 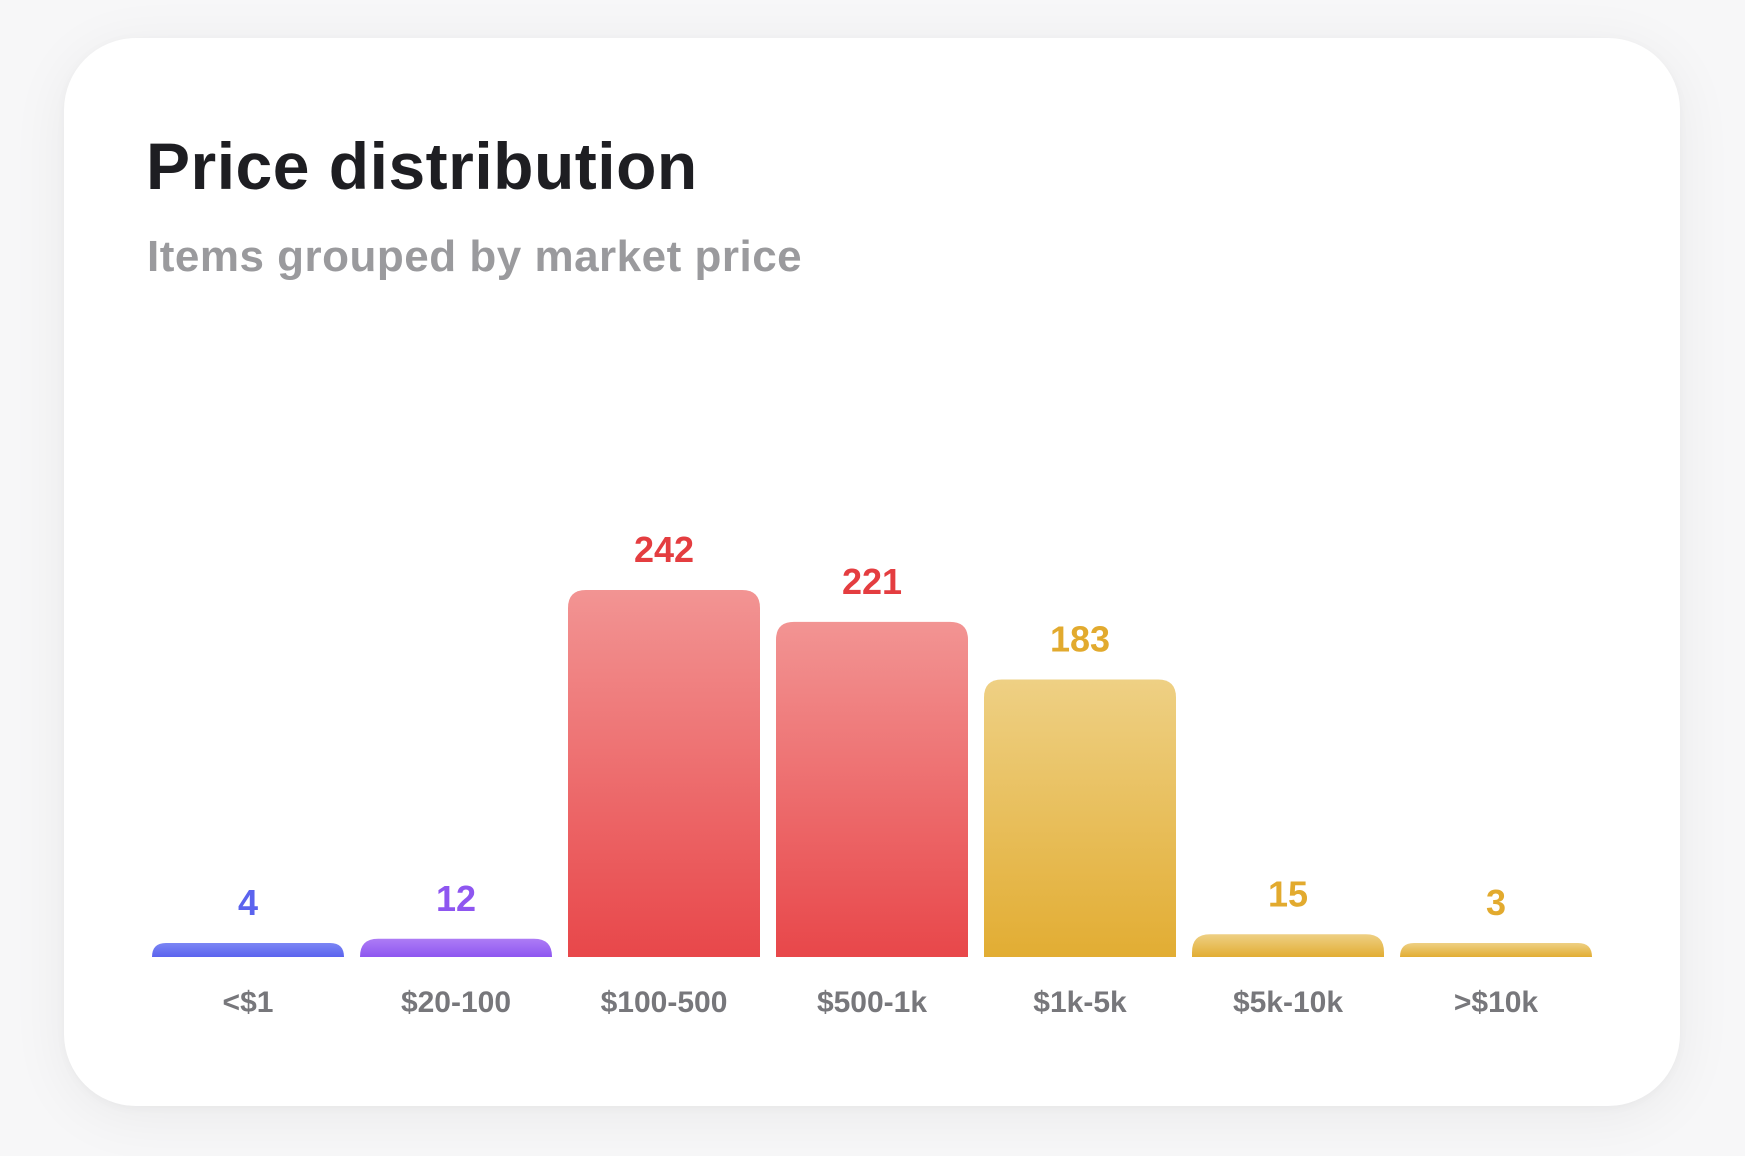 What do you see at coordinates (1496, 1002) in the screenshot?
I see `x-tick-label-10k-6: >$10k` at bounding box center [1496, 1002].